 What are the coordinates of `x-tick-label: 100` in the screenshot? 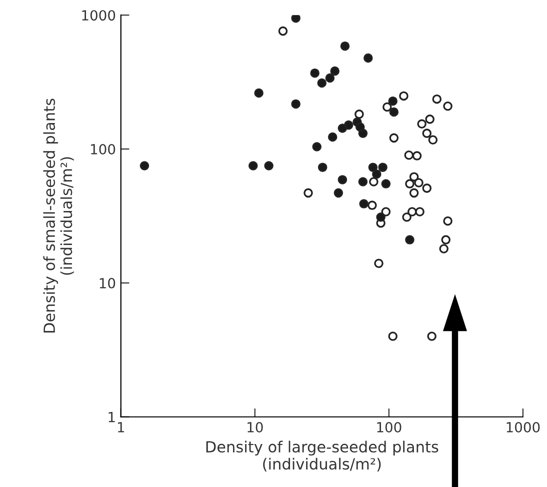 It's located at (389, 427).